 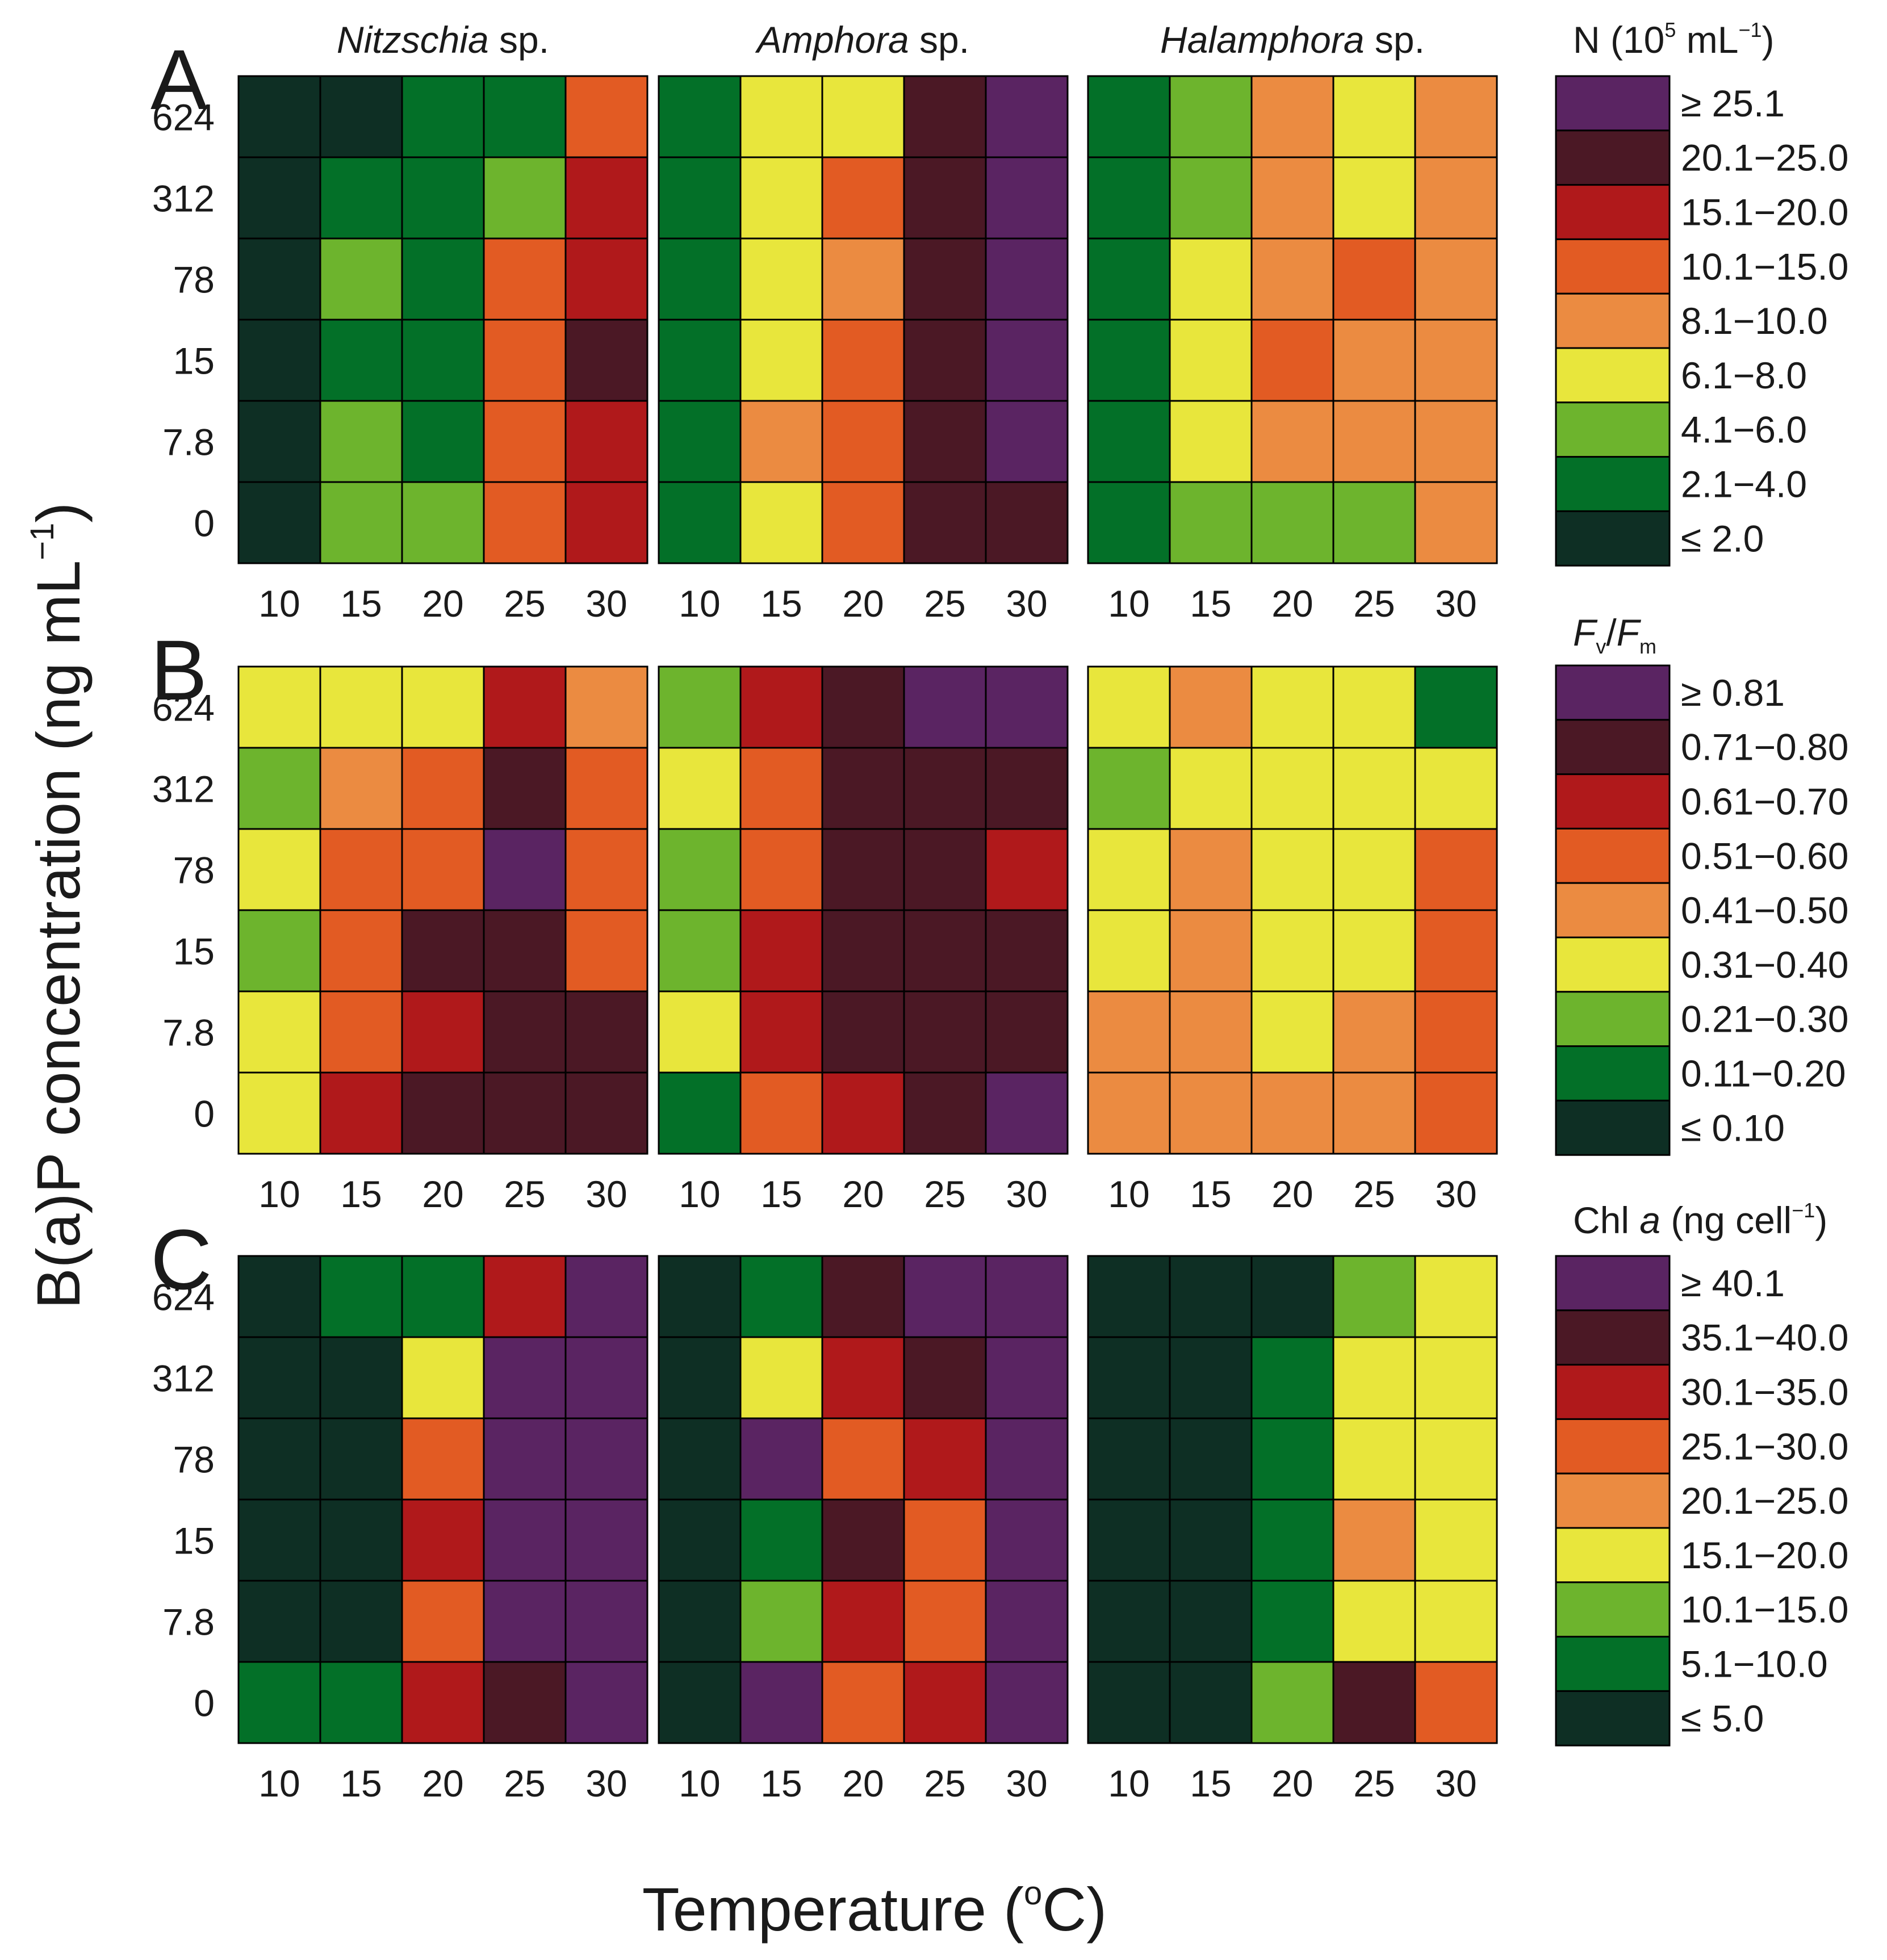 I want to click on y-tick-label: 78, so click(x=194, y=1460).